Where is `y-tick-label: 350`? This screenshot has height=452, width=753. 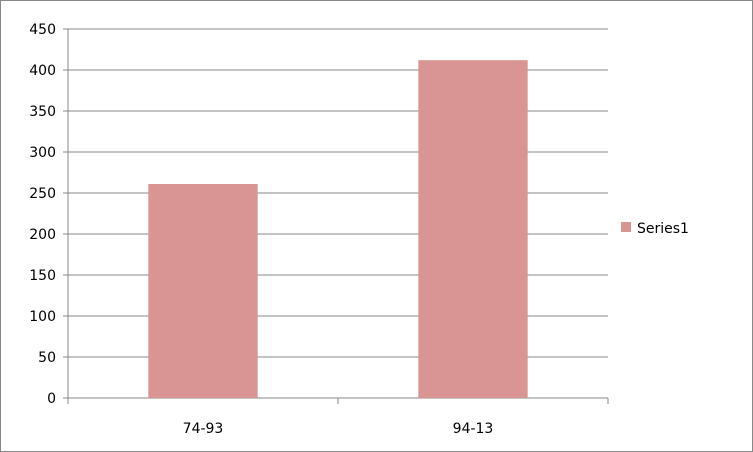
y-tick-label: 350 is located at coordinates (42, 112).